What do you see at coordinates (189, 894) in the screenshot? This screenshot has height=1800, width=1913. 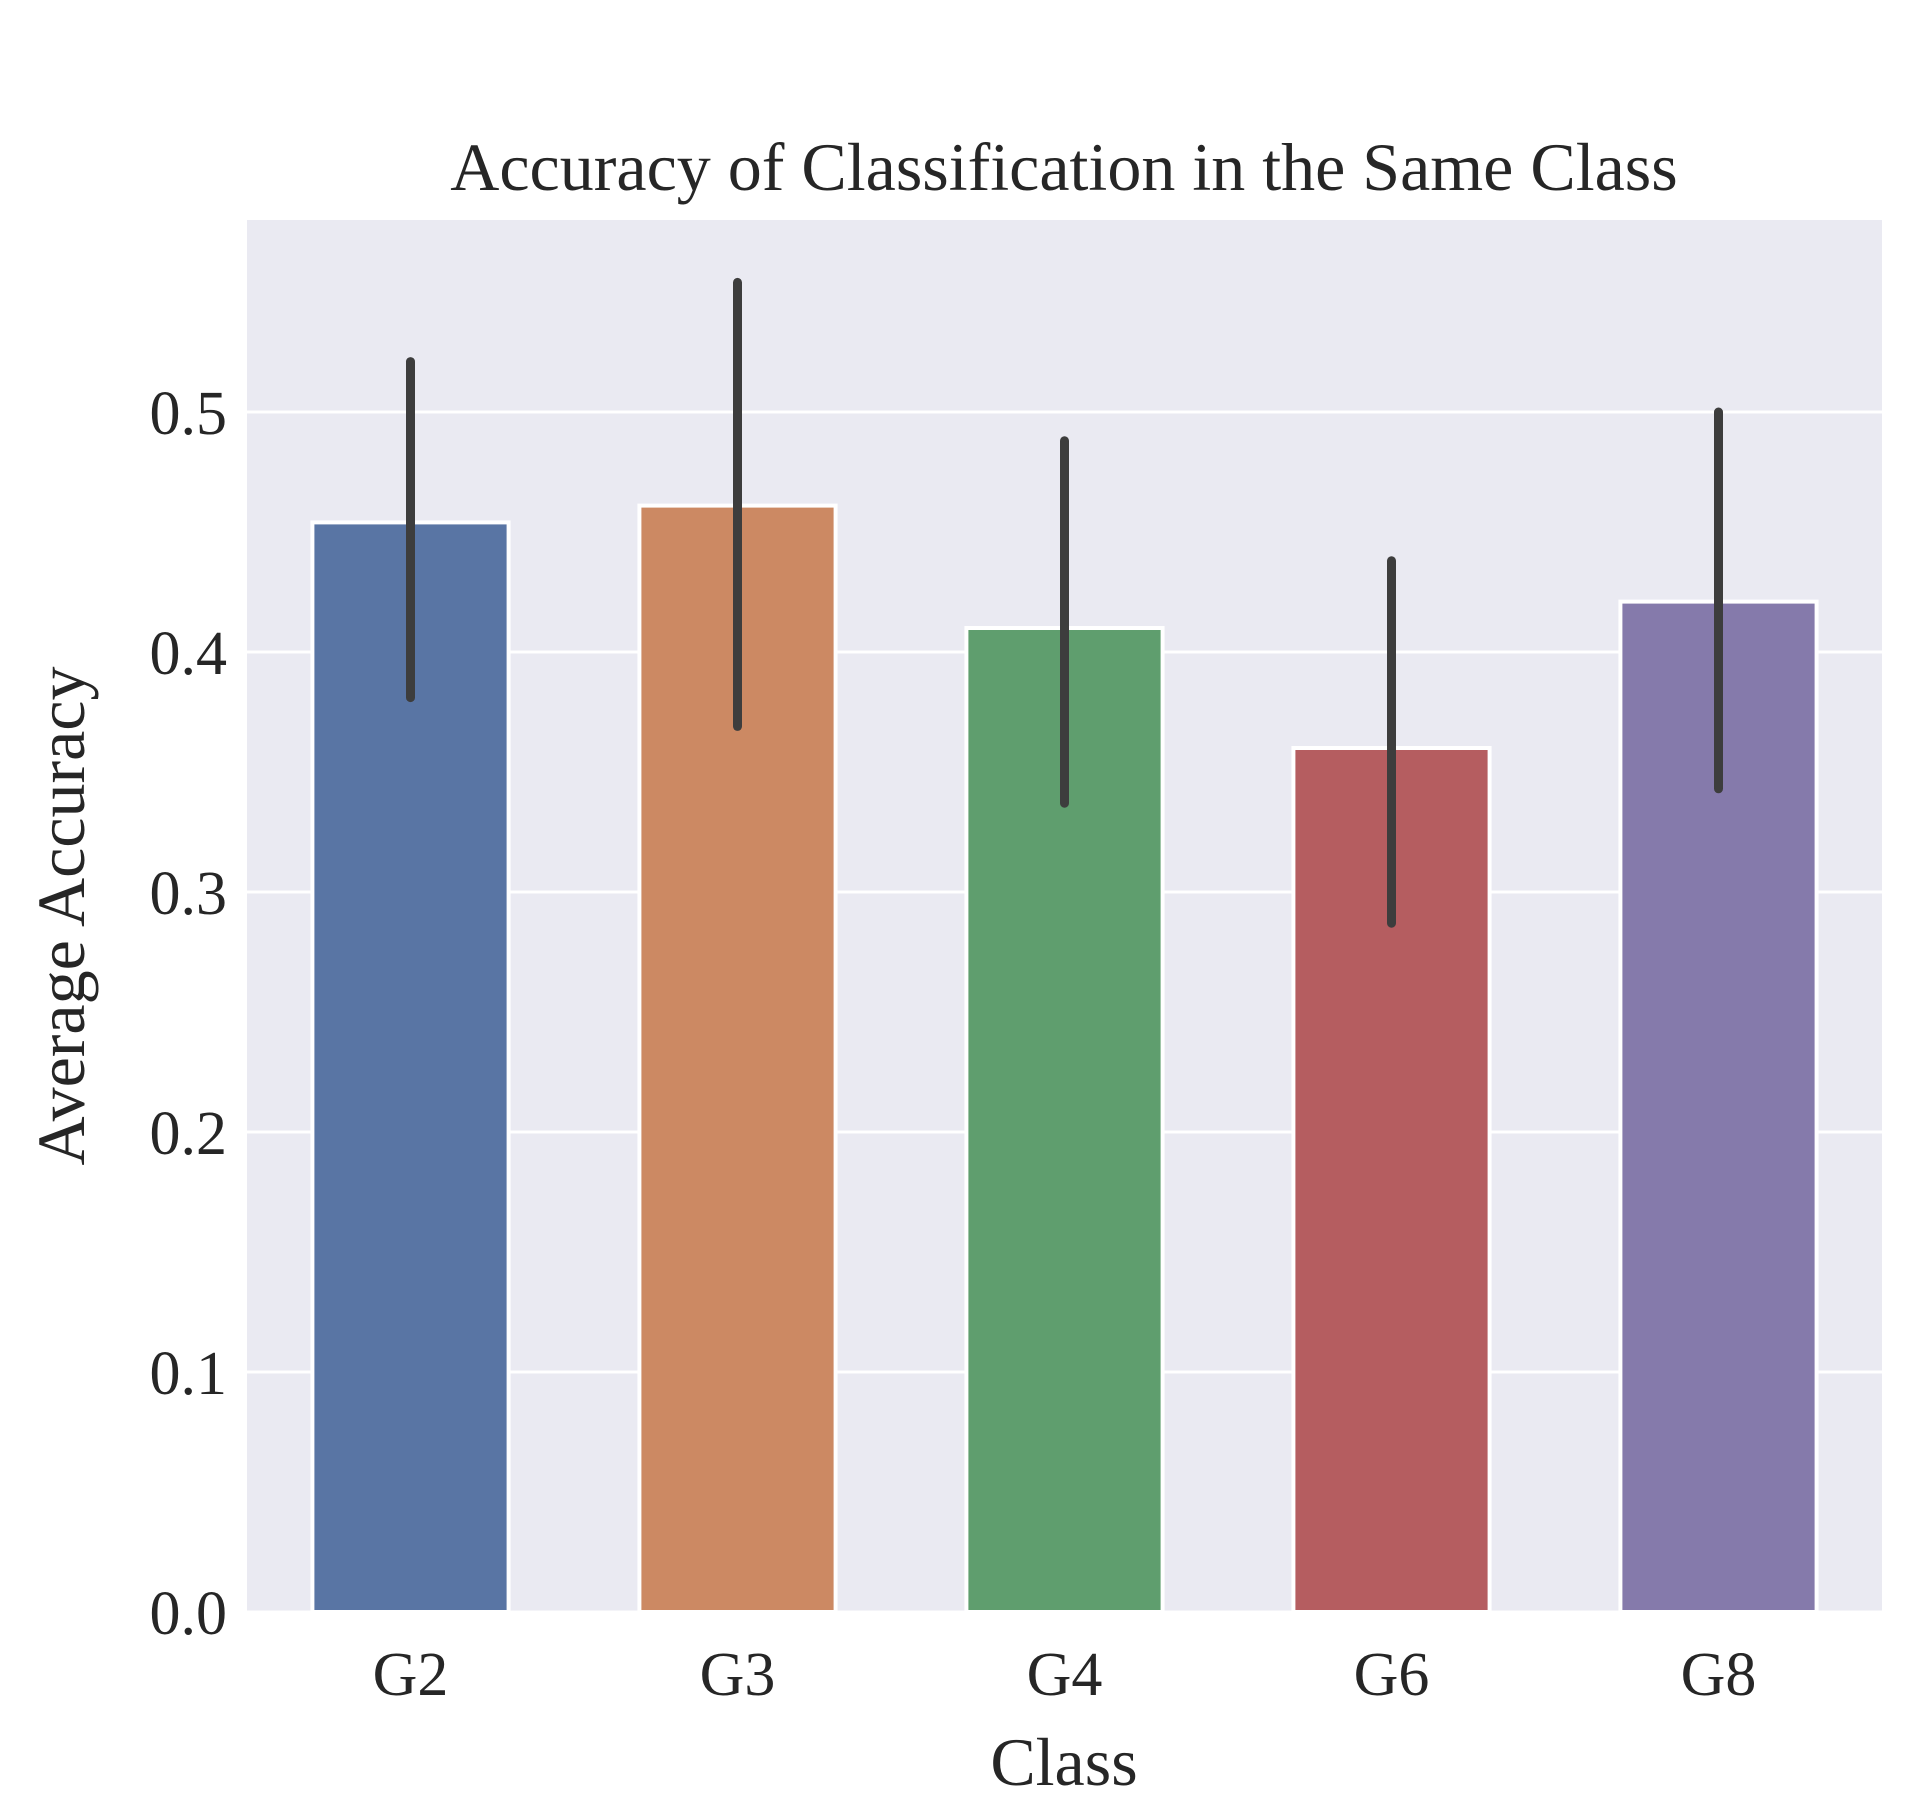 I see `y-tick-label: 0.3` at bounding box center [189, 894].